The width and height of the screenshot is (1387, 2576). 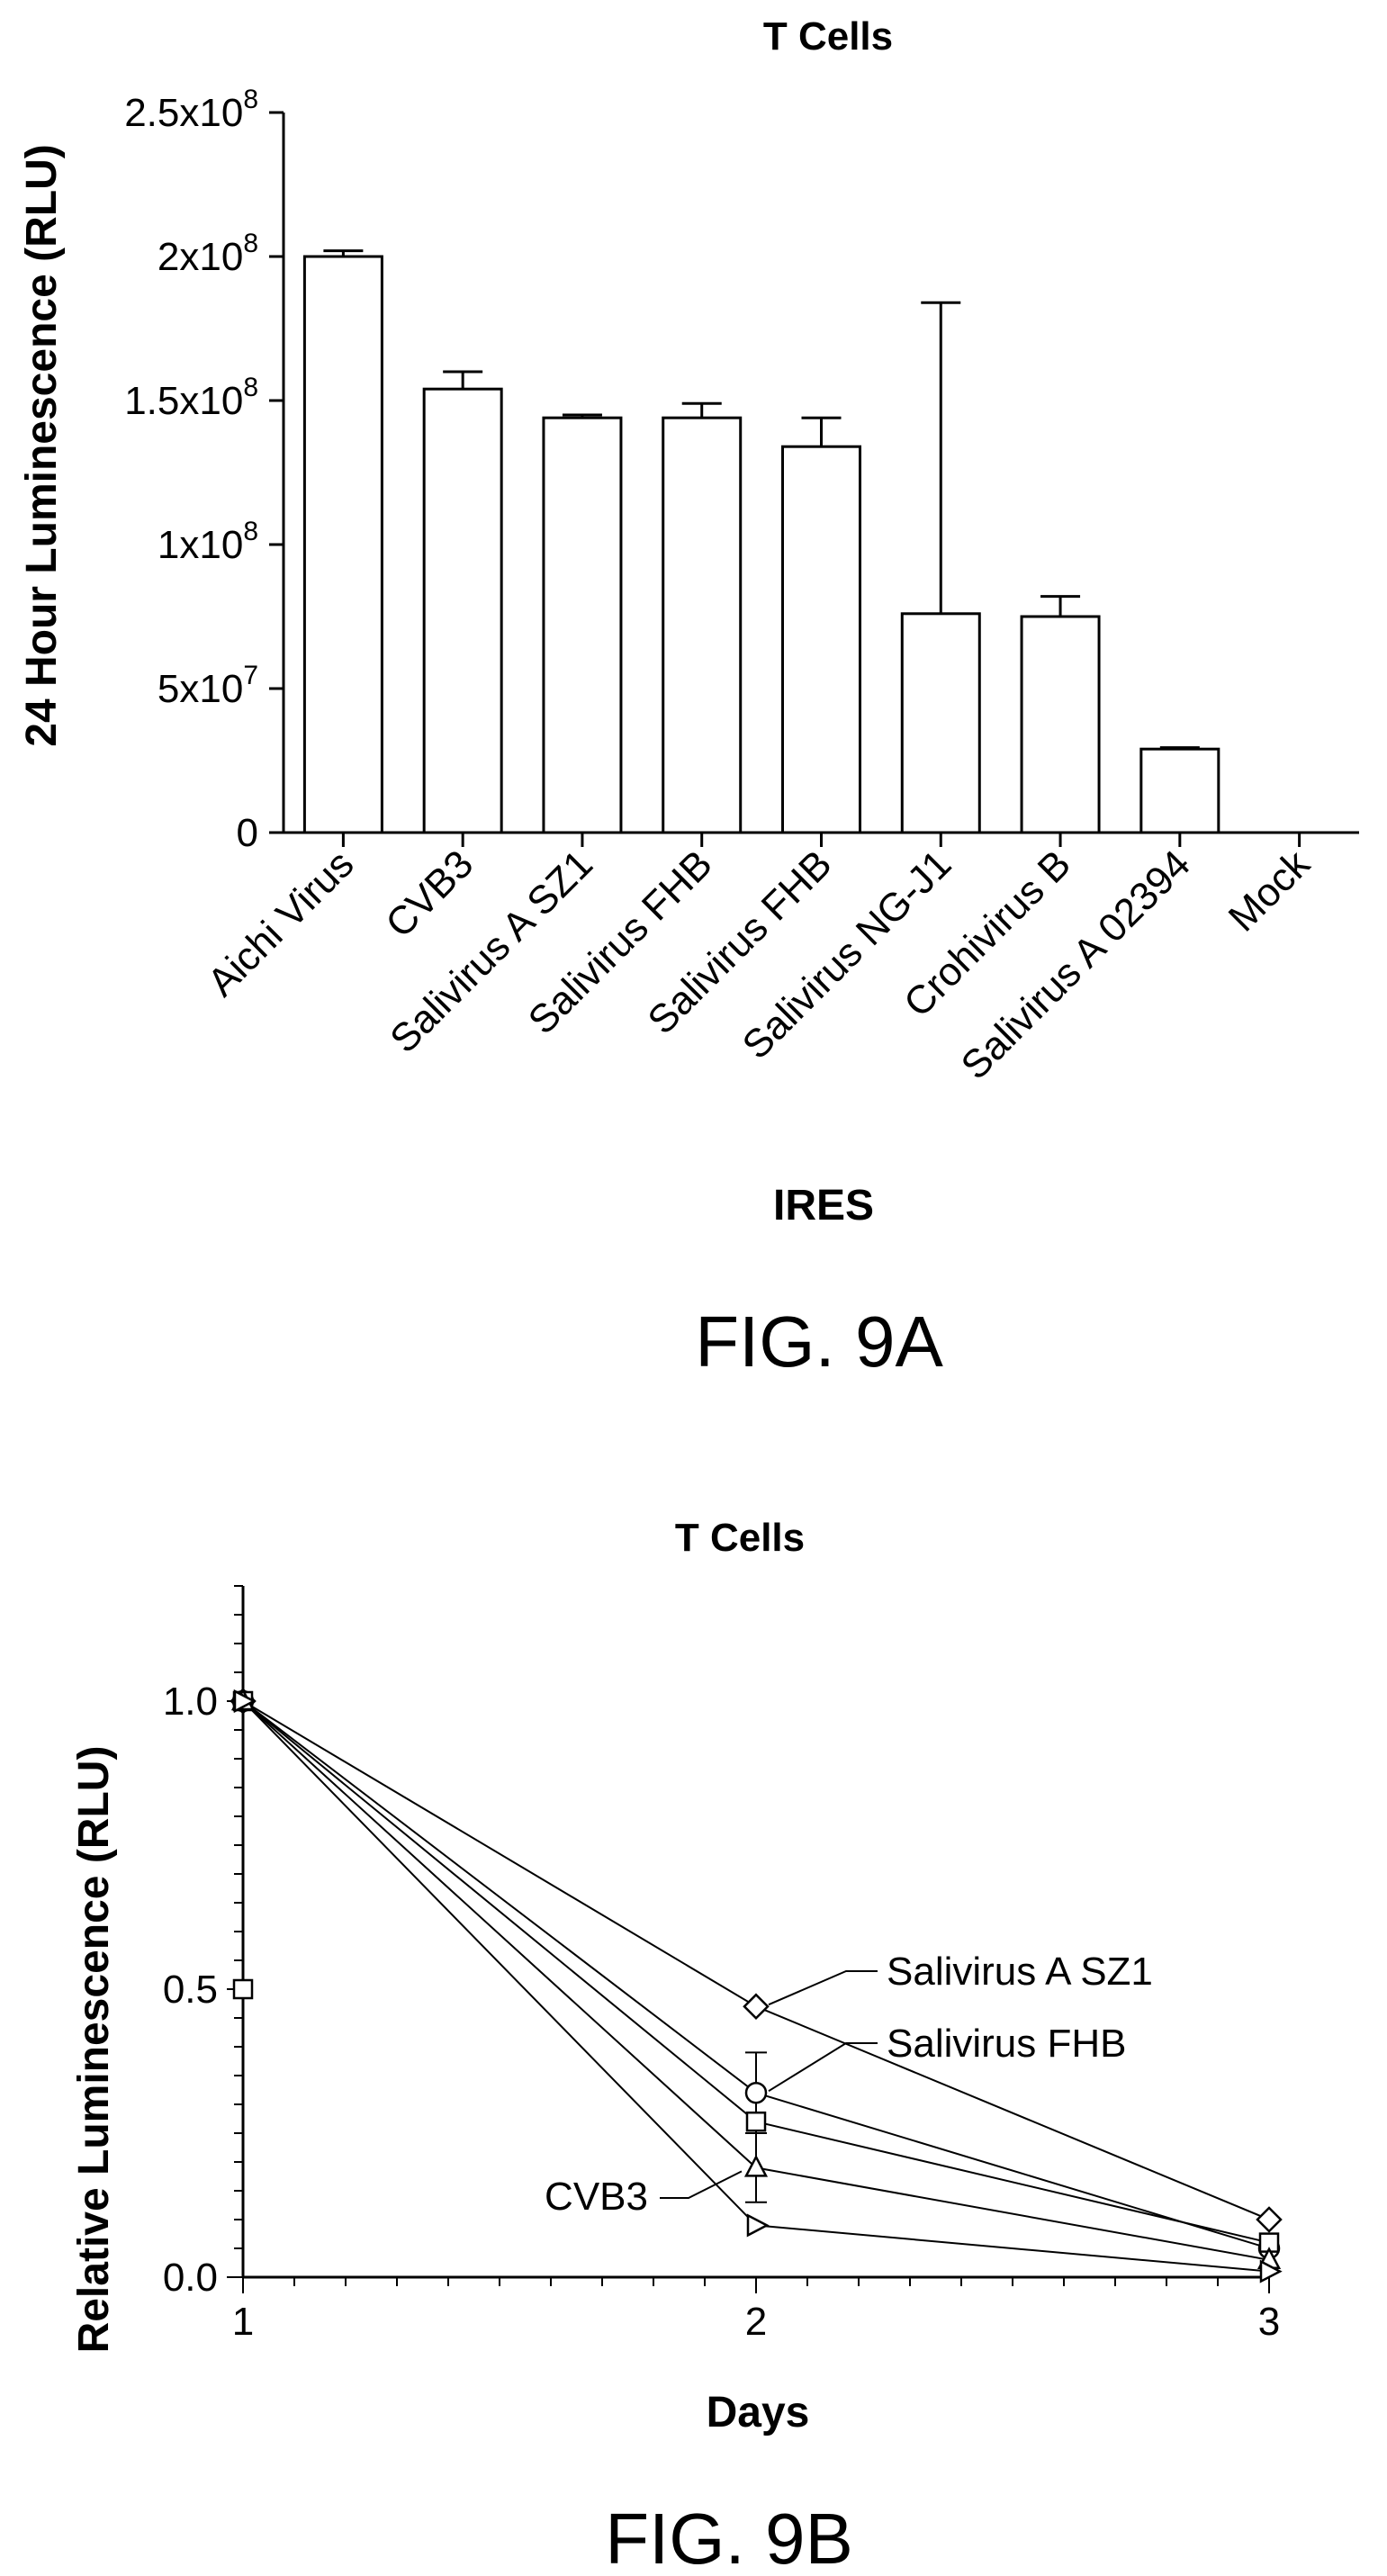 I want to click on x-tick-label: Salivirus A SZ1, so click(x=492, y=951).